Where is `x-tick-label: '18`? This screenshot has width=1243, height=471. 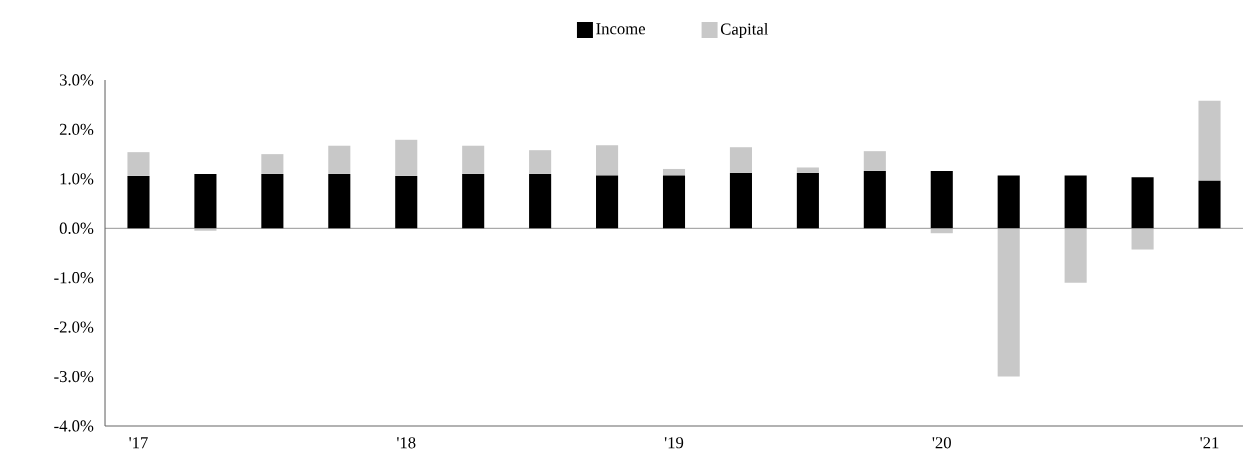
x-tick-label: '18 is located at coordinates (406, 443).